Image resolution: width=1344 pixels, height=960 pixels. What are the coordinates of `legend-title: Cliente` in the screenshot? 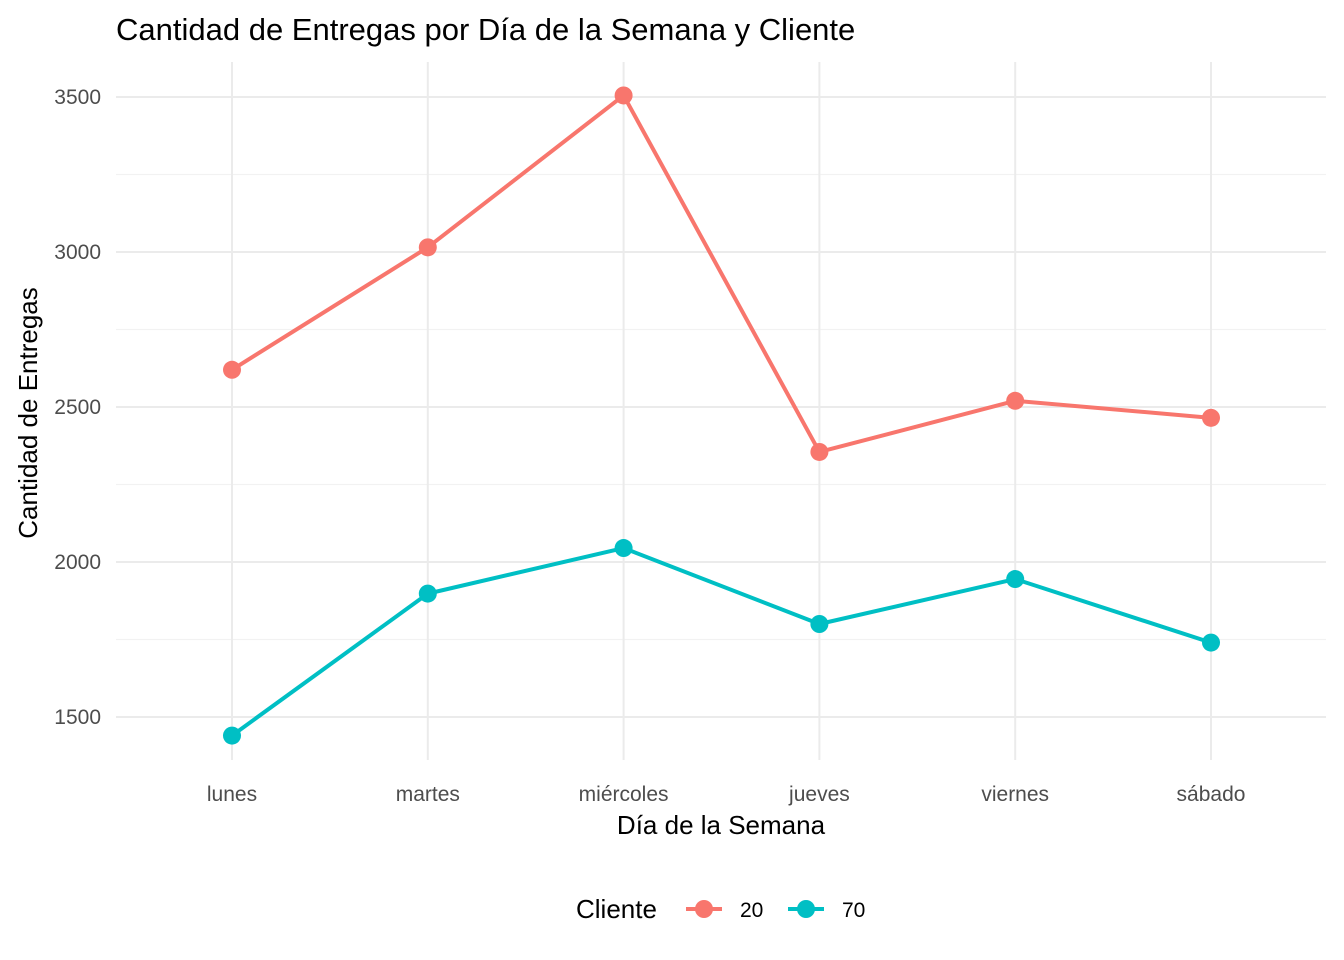 It's located at (616, 909).